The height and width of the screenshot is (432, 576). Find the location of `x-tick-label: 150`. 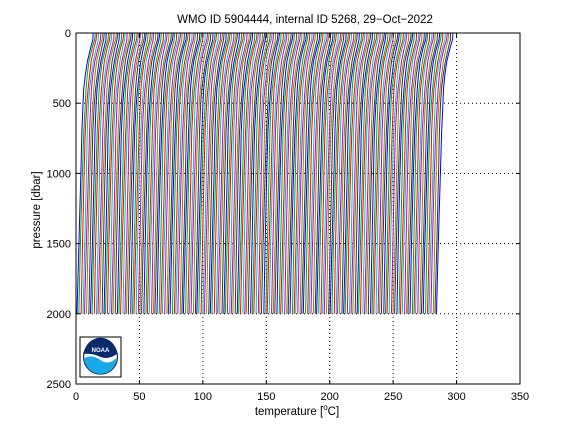

x-tick-label: 150 is located at coordinates (266, 397).